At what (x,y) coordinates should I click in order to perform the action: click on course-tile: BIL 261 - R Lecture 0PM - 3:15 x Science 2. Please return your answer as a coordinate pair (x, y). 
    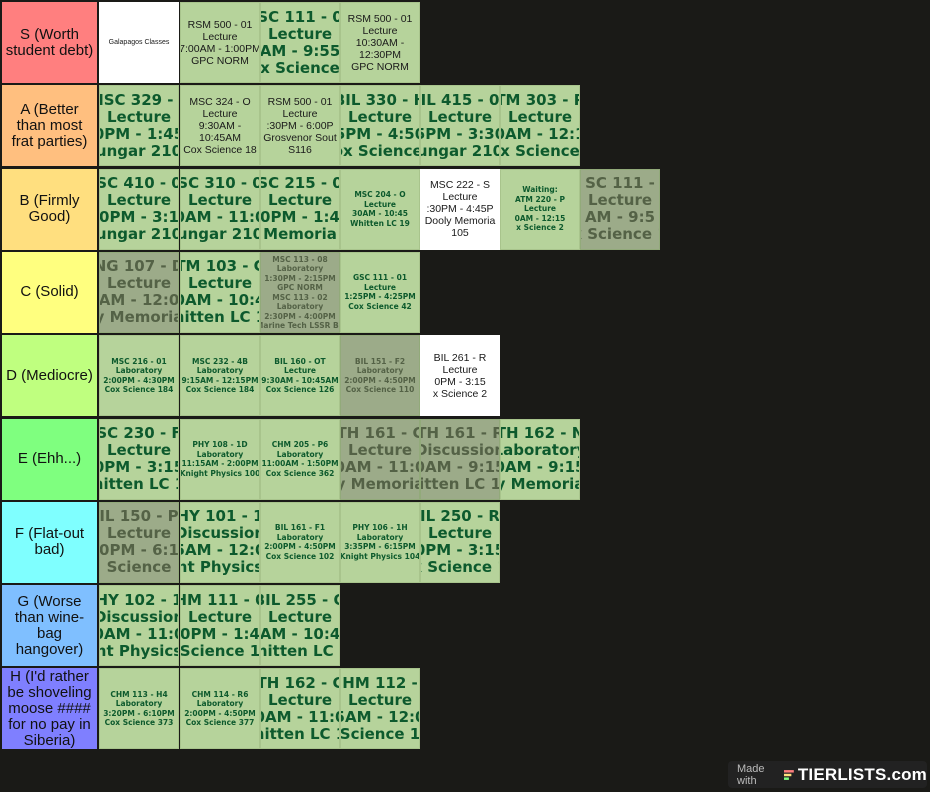
    Looking at the image, I should click on (460, 376).